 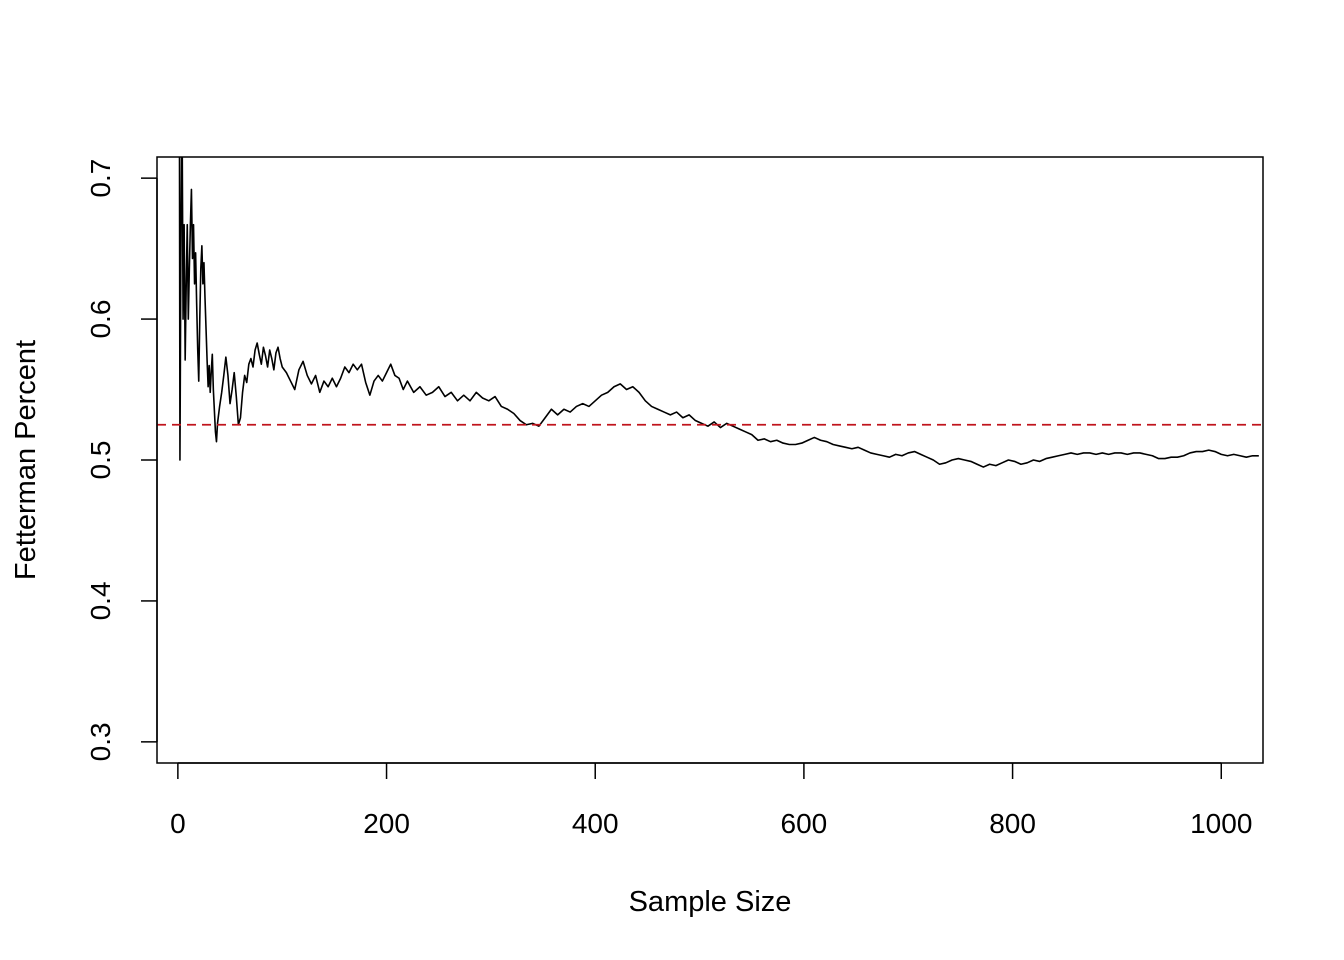 I want to click on x-tick-label: 1000, so click(x=1221, y=823).